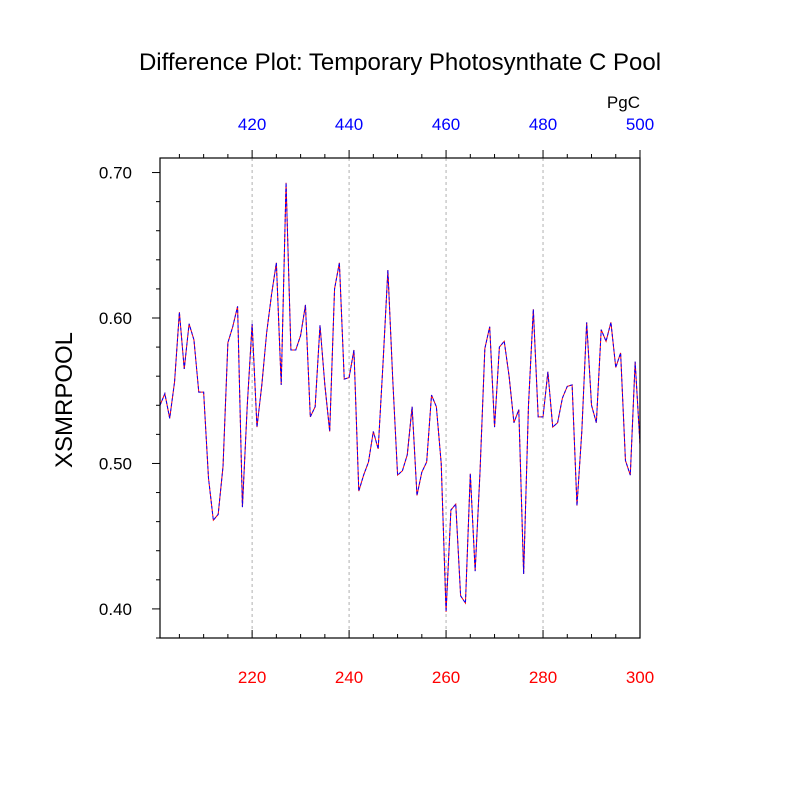  What do you see at coordinates (115, 463) in the screenshot?
I see `y-tick-label: 0.50` at bounding box center [115, 463].